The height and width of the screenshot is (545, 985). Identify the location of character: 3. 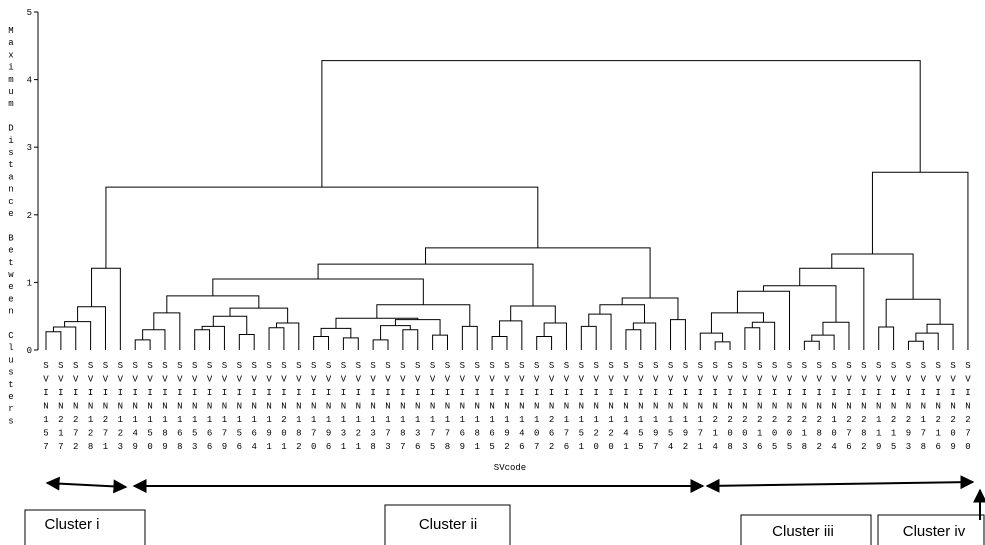
(343, 434).